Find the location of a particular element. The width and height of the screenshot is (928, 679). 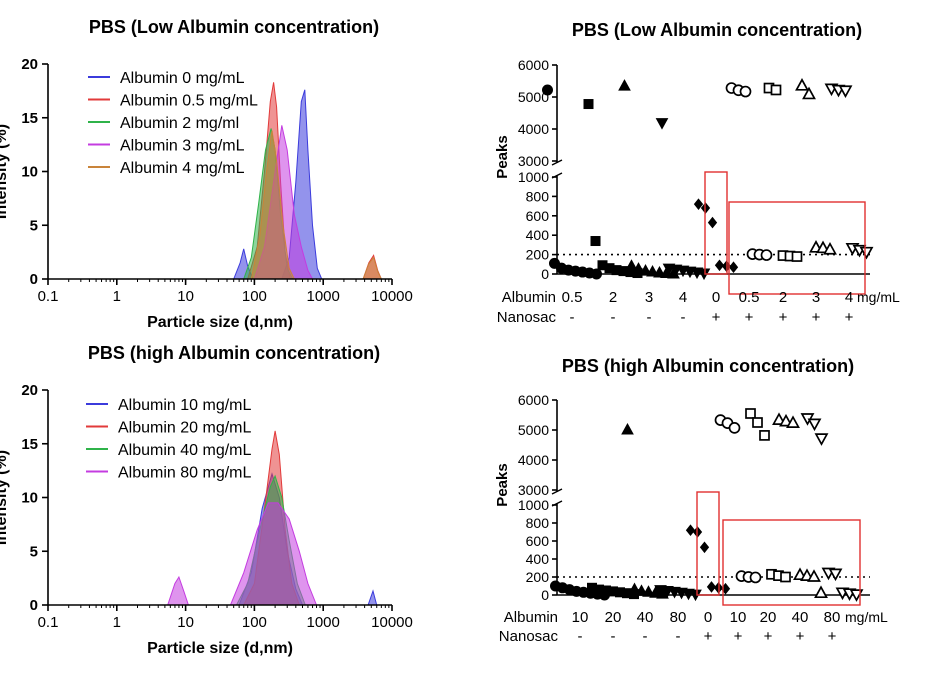

x-tick-label: 1 is located at coordinates (117, 622).